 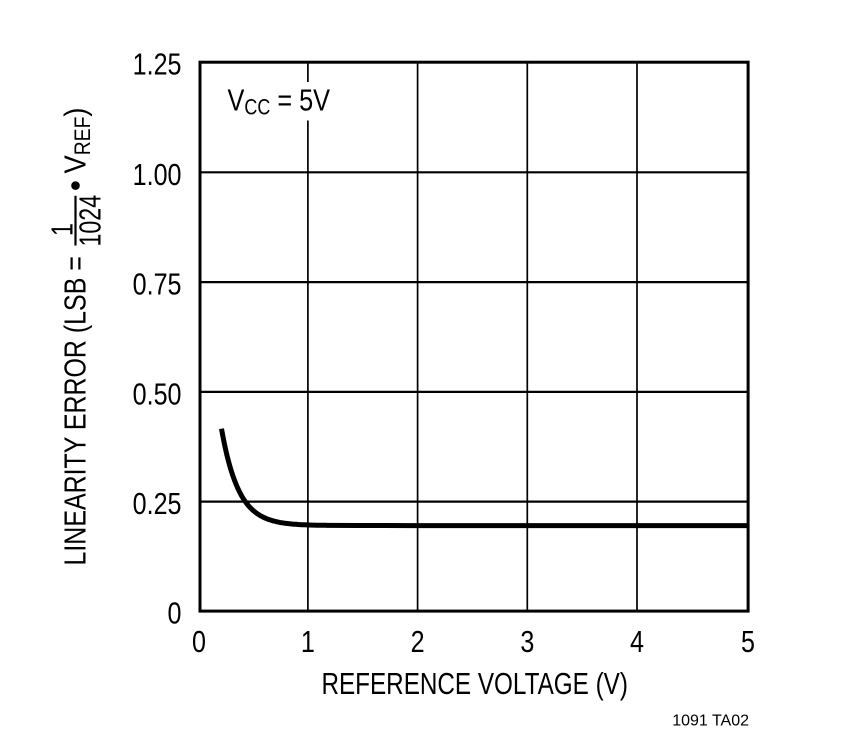 What do you see at coordinates (748, 640) in the screenshot?
I see `svg-text: 5` at bounding box center [748, 640].